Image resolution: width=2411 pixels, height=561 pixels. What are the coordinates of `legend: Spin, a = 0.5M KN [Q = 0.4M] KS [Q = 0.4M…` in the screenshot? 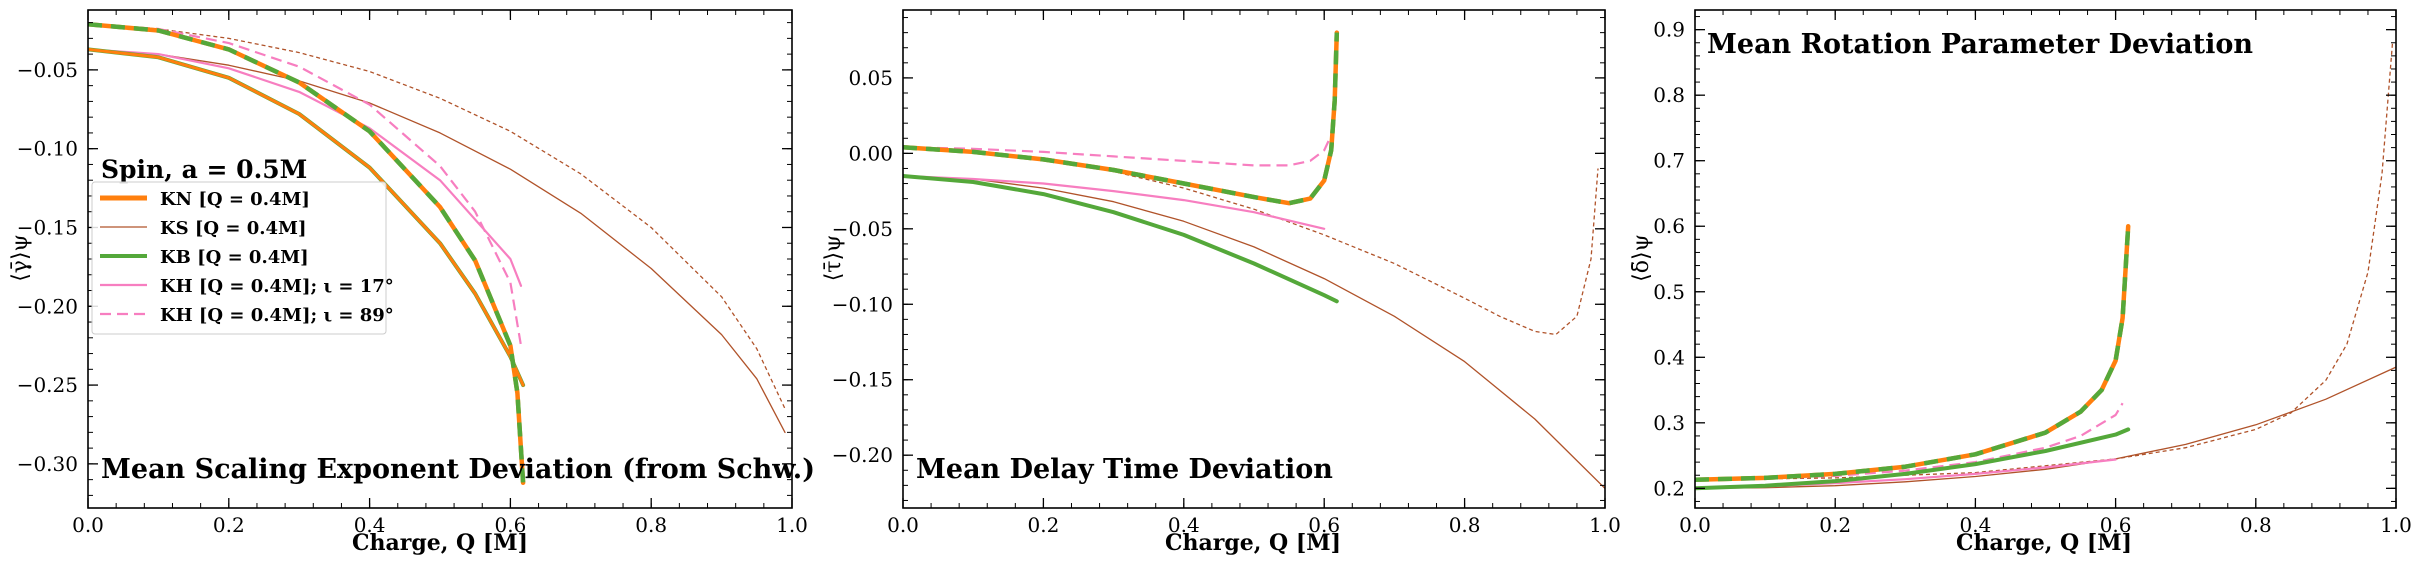 It's located at (242, 245).